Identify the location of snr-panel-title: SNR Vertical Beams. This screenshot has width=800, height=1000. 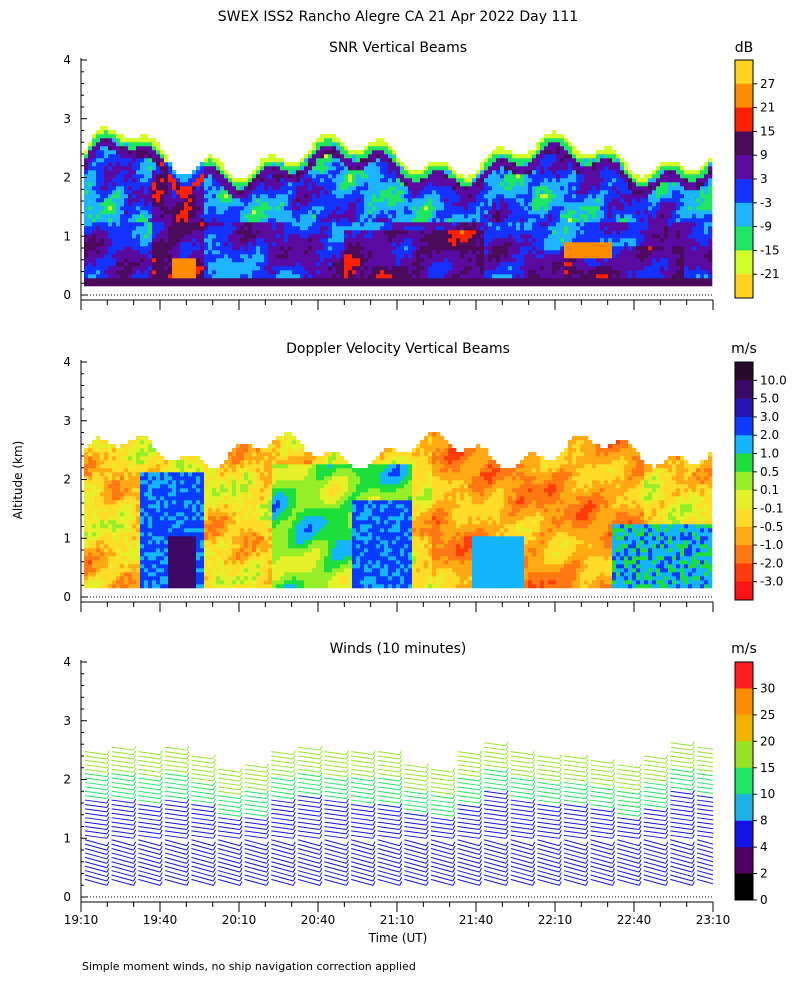
(398, 48).